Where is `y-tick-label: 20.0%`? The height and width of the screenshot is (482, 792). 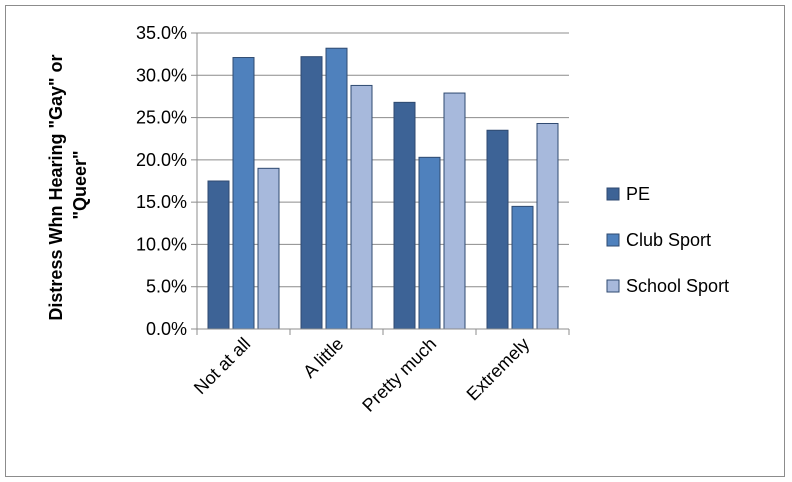 y-tick-label: 20.0% is located at coordinates (161, 160).